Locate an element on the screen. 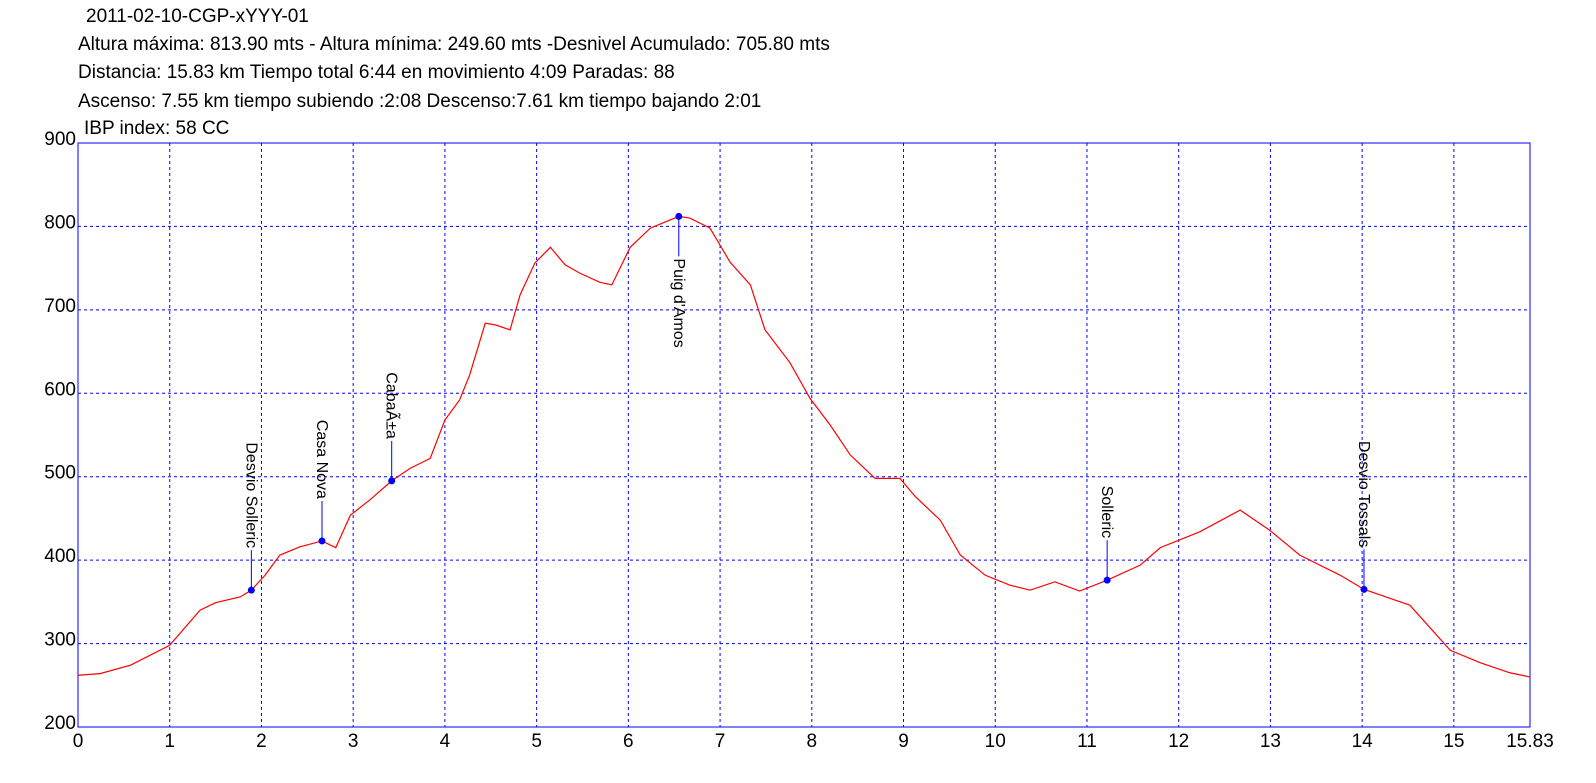  waypoint-label: Casa Nova is located at coordinates (321, 459).